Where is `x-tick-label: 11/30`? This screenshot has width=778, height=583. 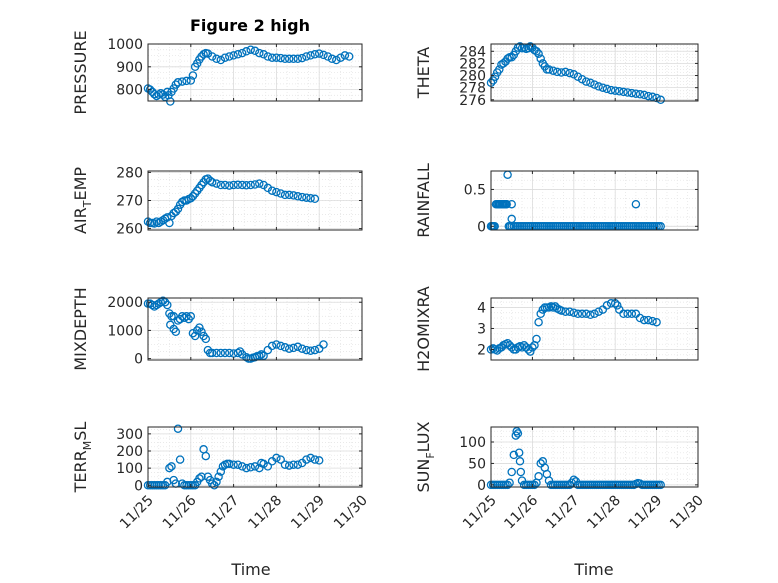 x-tick-label: 11/30 is located at coordinates (687, 513).